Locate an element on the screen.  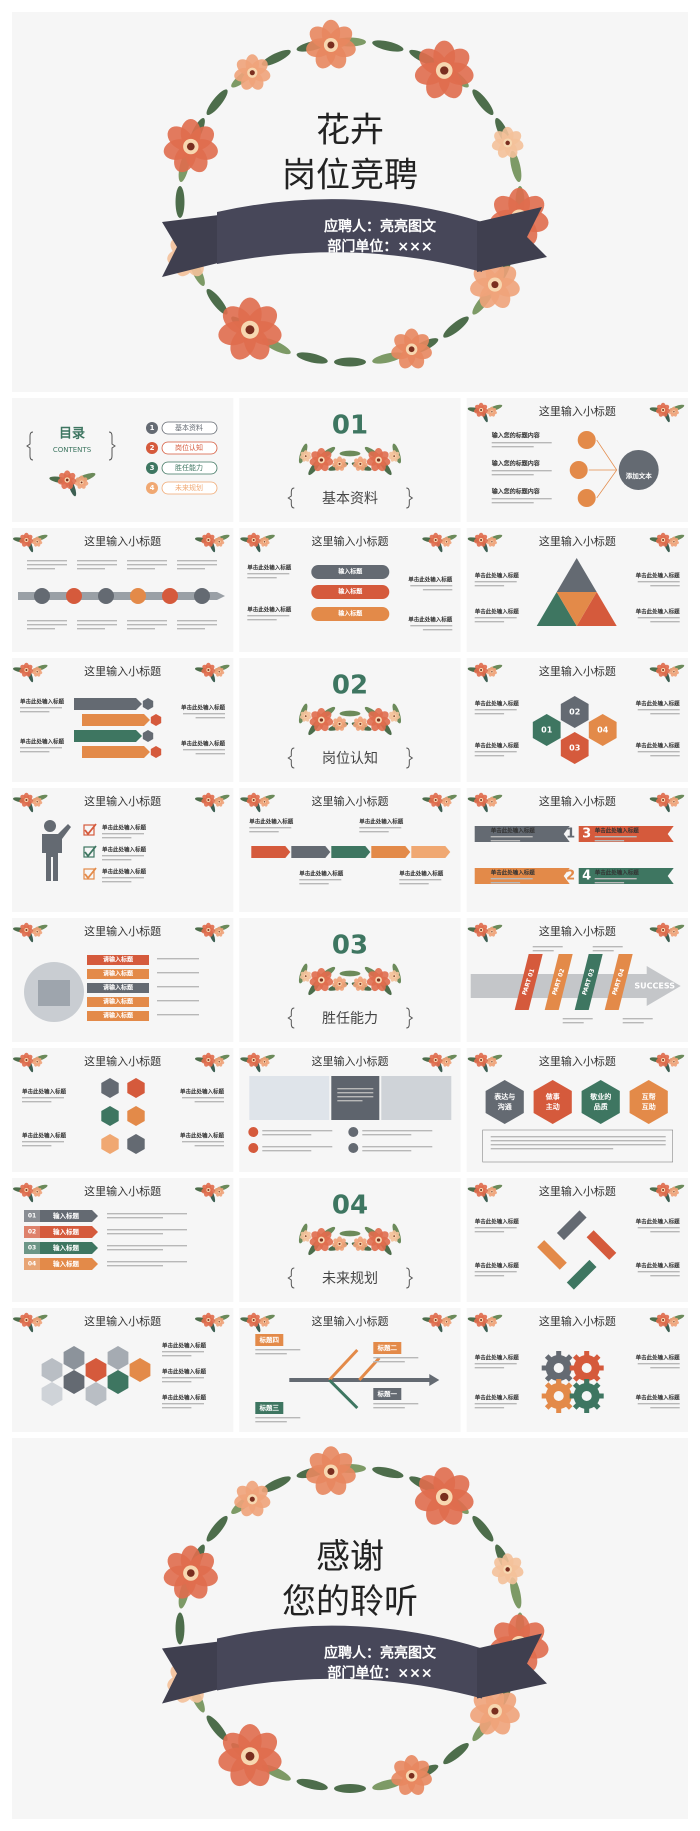
hex-label: 敬业的 is located at coordinates (600, 1096).